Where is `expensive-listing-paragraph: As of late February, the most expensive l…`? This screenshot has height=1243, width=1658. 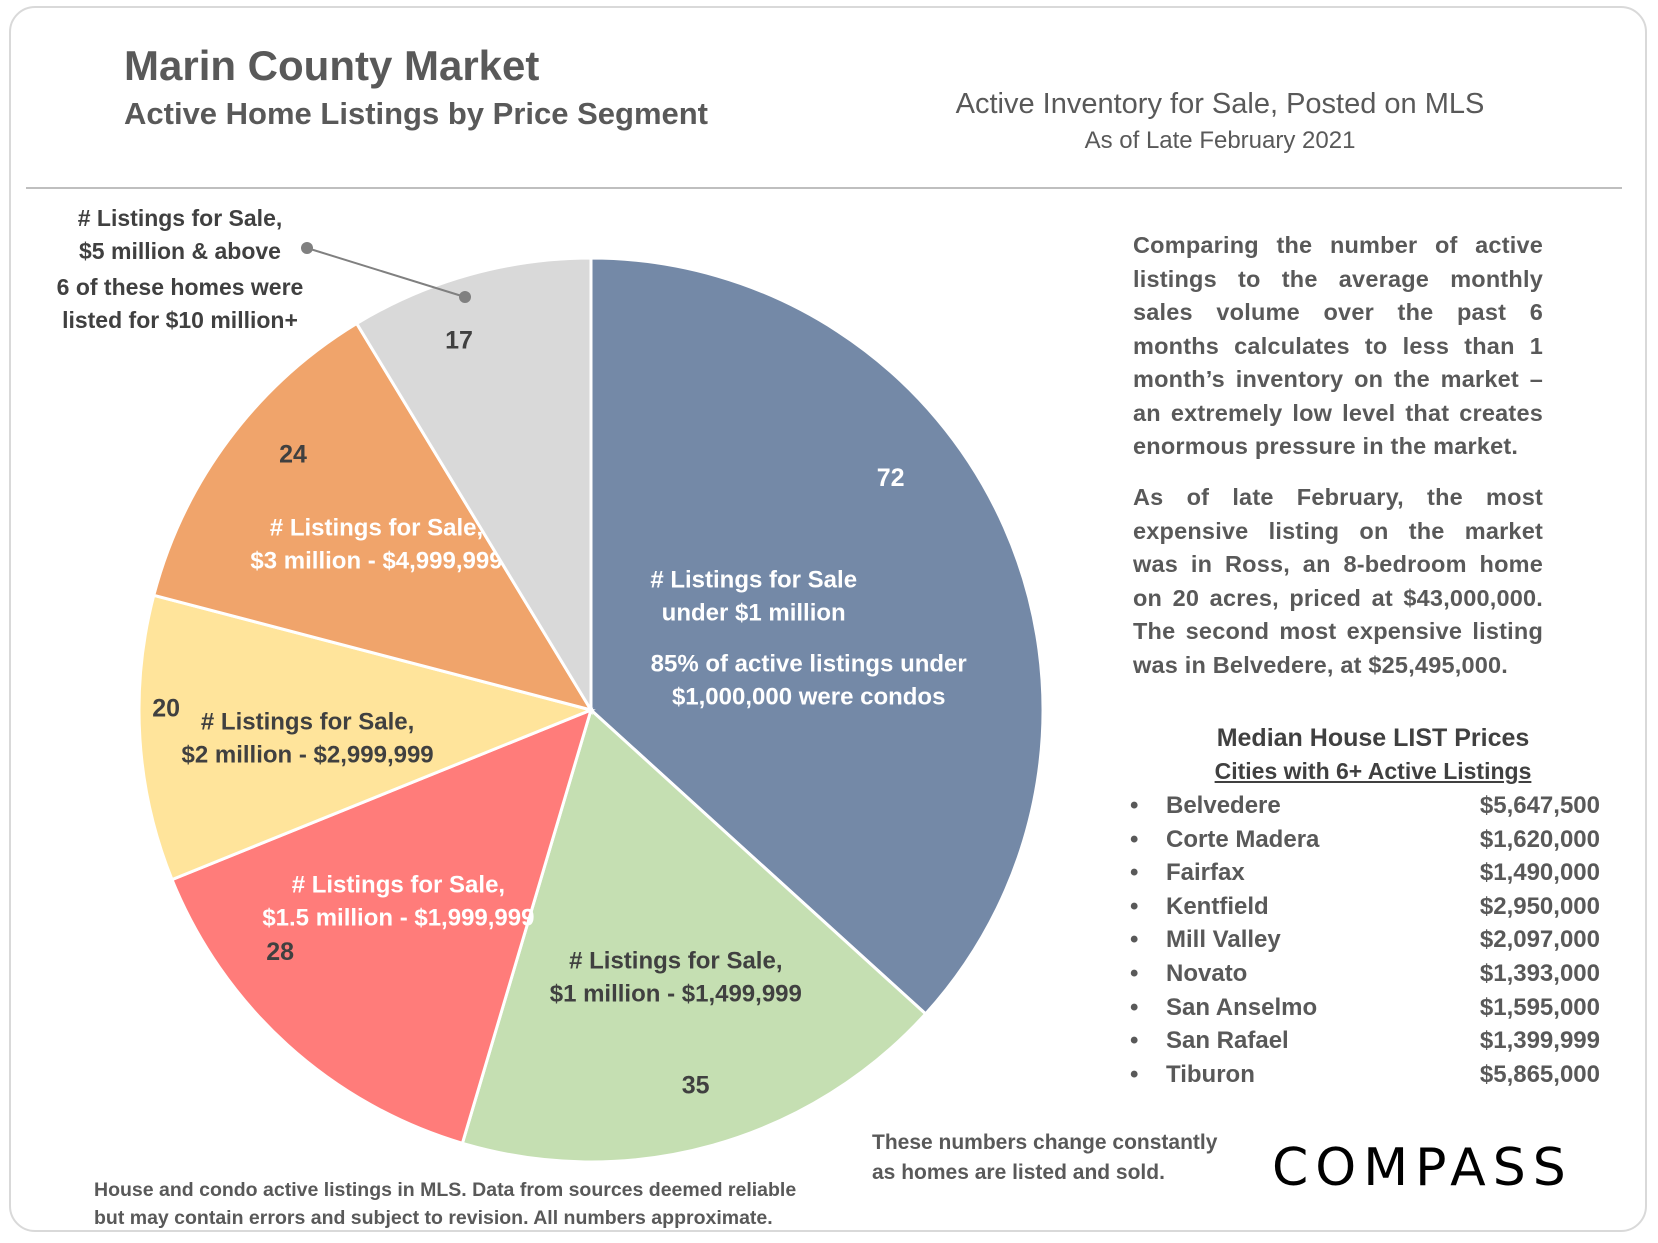
expensive-listing-paragraph: As of late February, the most expensive l… is located at coordinates (1338, 581).